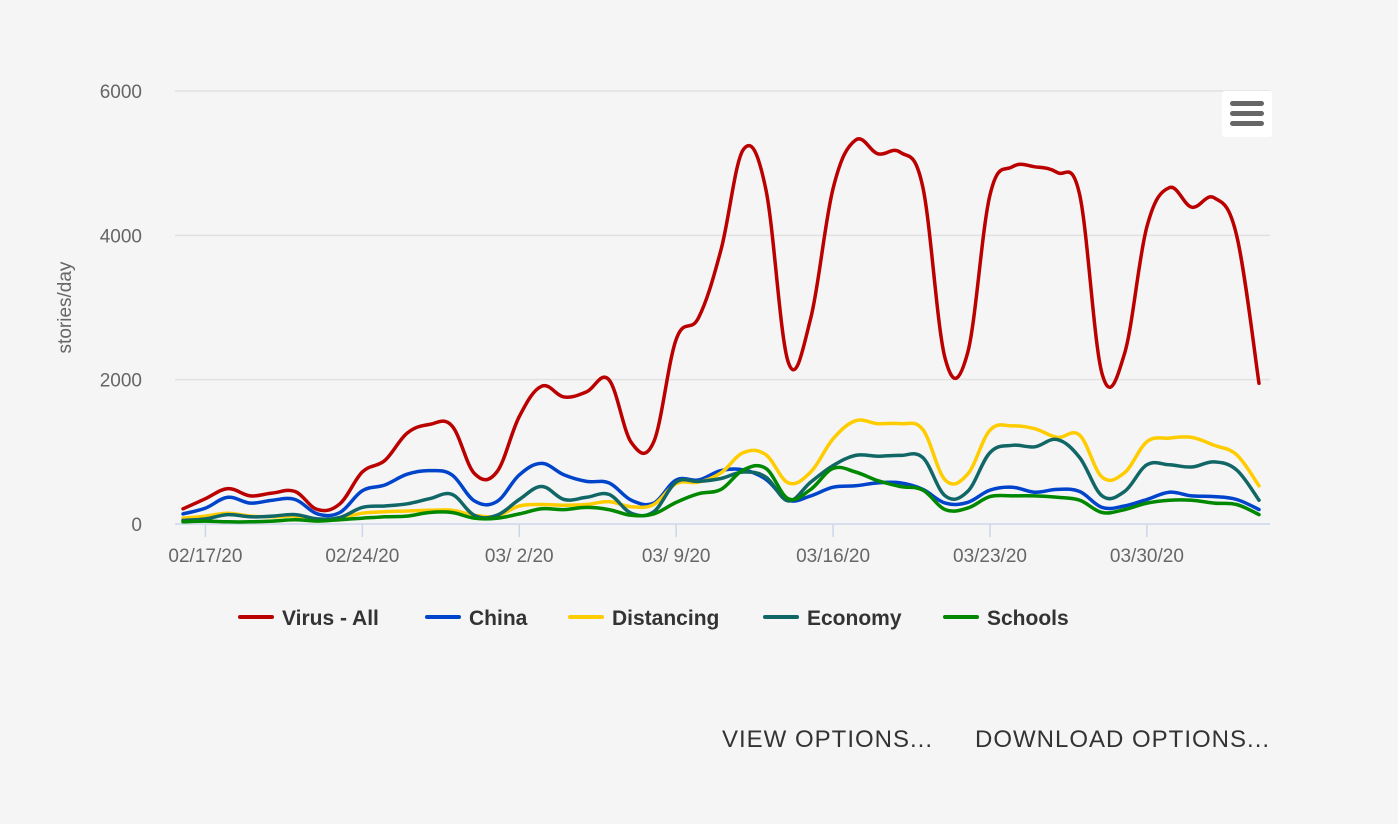 The width and height of the screenshot is (1398, 824). What do you see at coordinates (854, 618) in the screenshot?
I see `legend-label: Economy` at bounding box center [854, 618].